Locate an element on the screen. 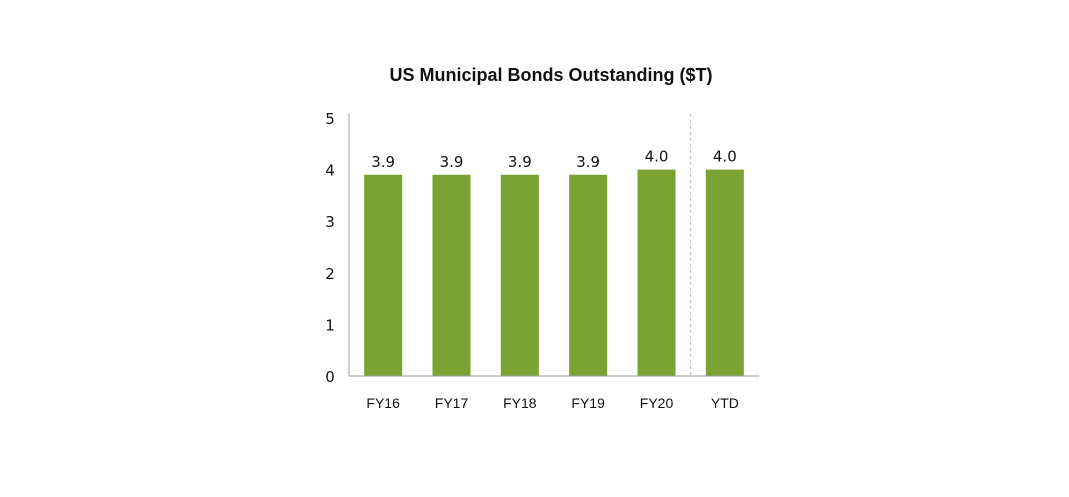  y-axis-ticks: 0 1 2 3 4 5 is located at coordinates (330, 248).